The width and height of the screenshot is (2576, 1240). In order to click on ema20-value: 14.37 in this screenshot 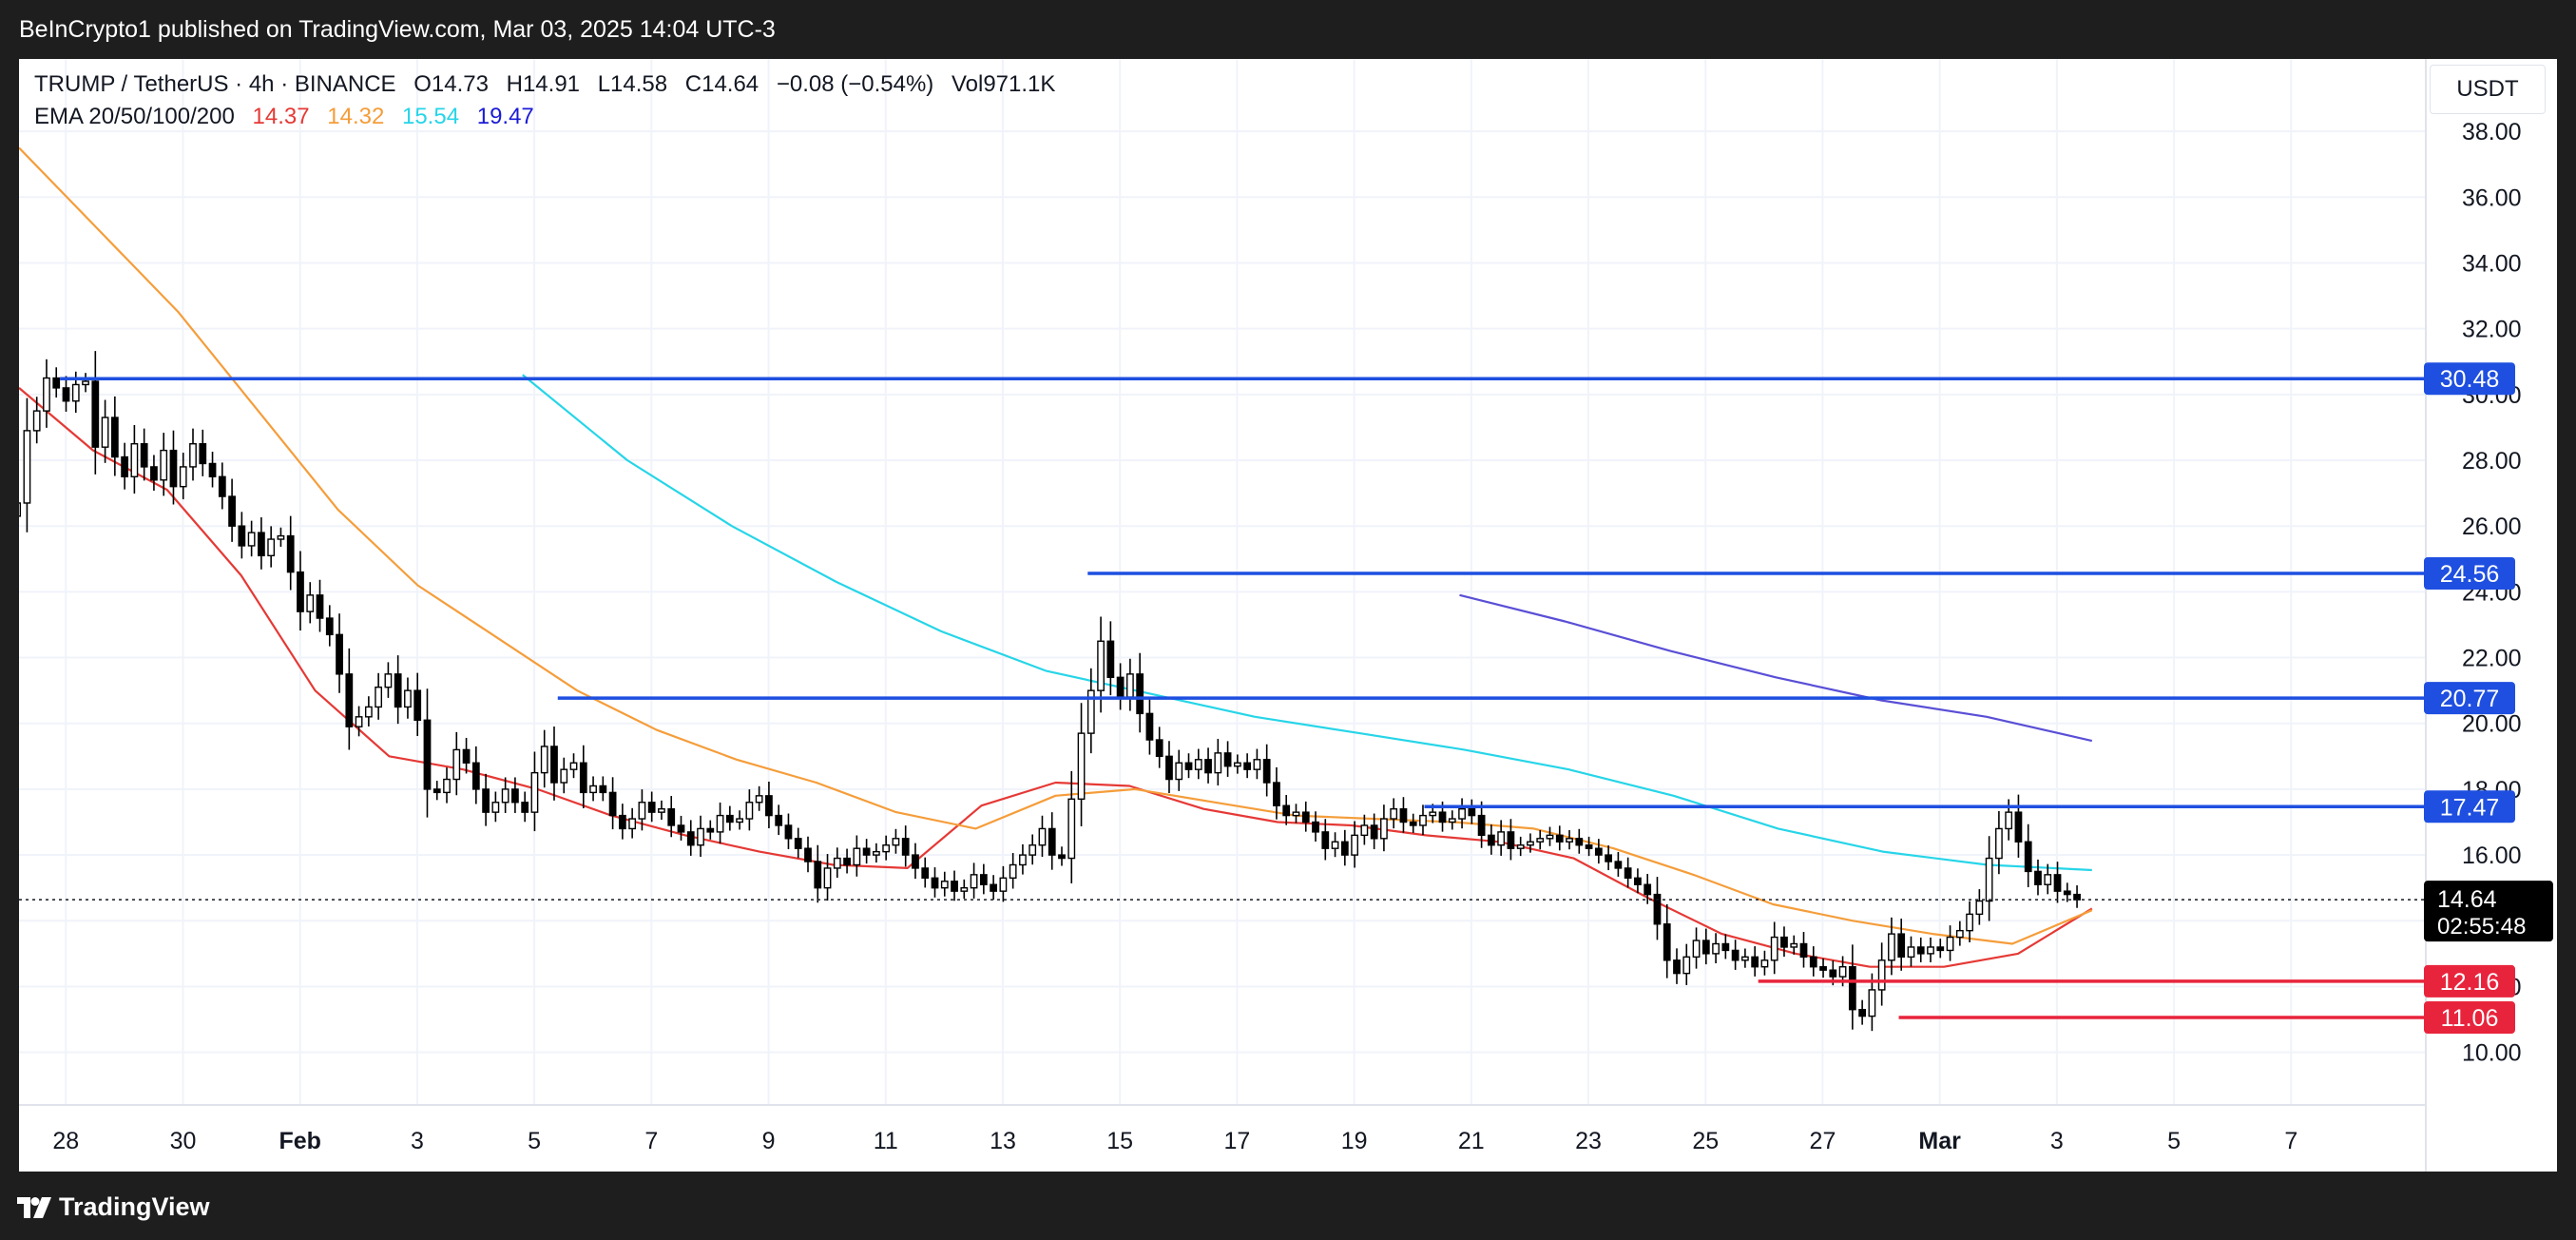, I will do `click(281, 116)`.